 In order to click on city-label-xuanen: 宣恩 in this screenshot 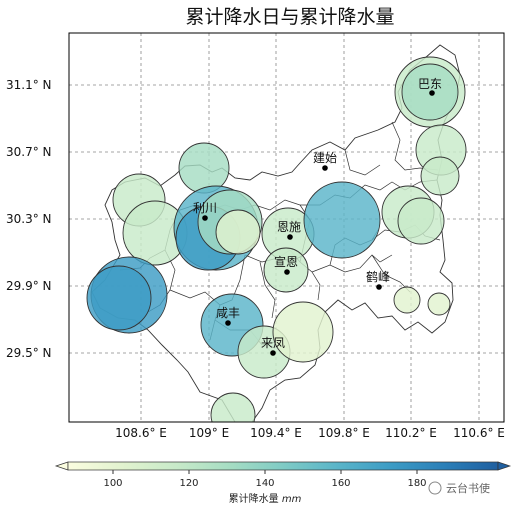, I will do `click(286, 261)`.